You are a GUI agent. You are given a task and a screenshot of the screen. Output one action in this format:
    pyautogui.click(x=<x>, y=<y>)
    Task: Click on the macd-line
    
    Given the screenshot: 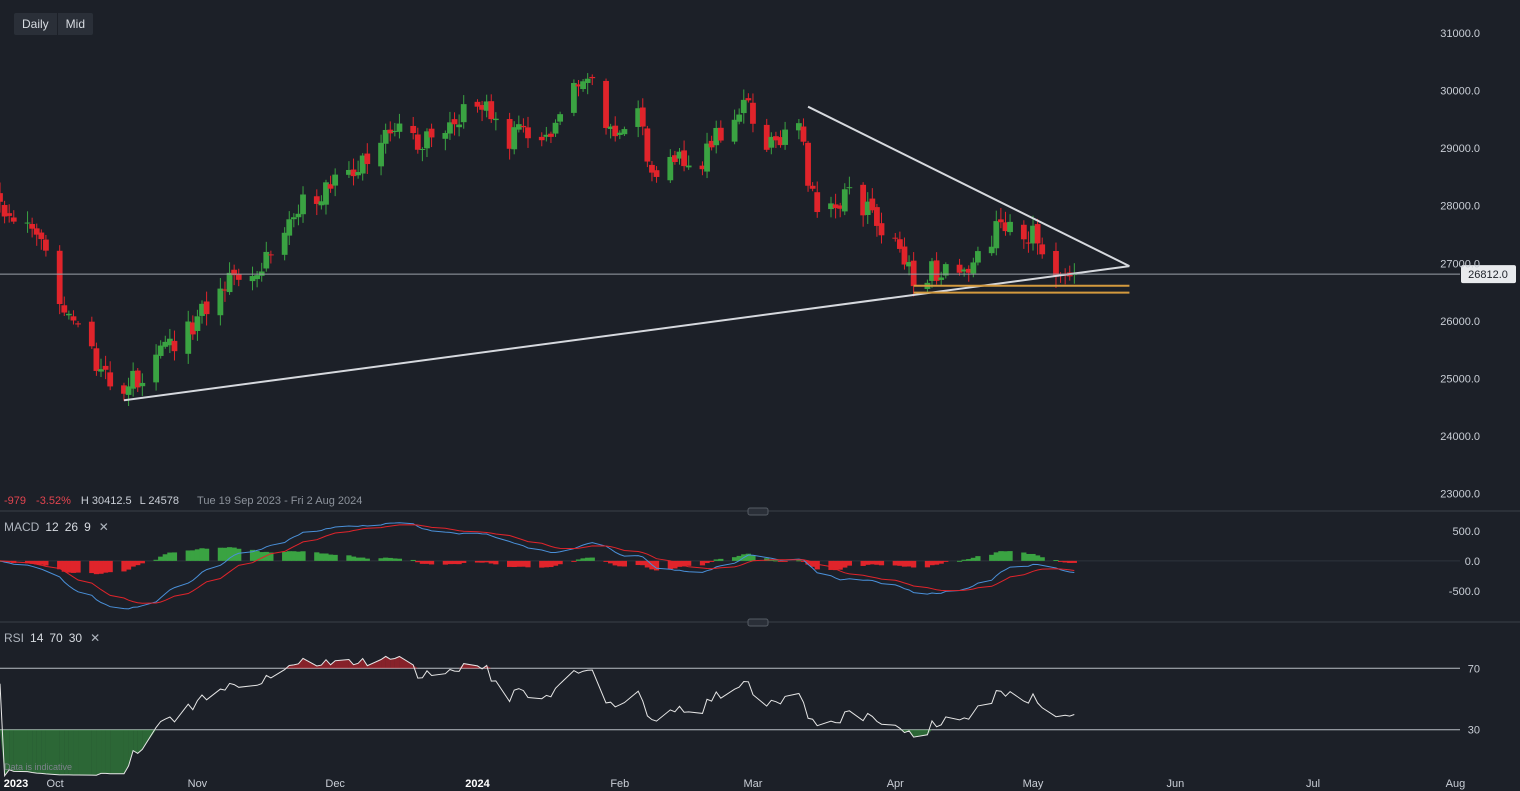 What is the action you would take?
    pyautogui.click(x=537, y=566)
    